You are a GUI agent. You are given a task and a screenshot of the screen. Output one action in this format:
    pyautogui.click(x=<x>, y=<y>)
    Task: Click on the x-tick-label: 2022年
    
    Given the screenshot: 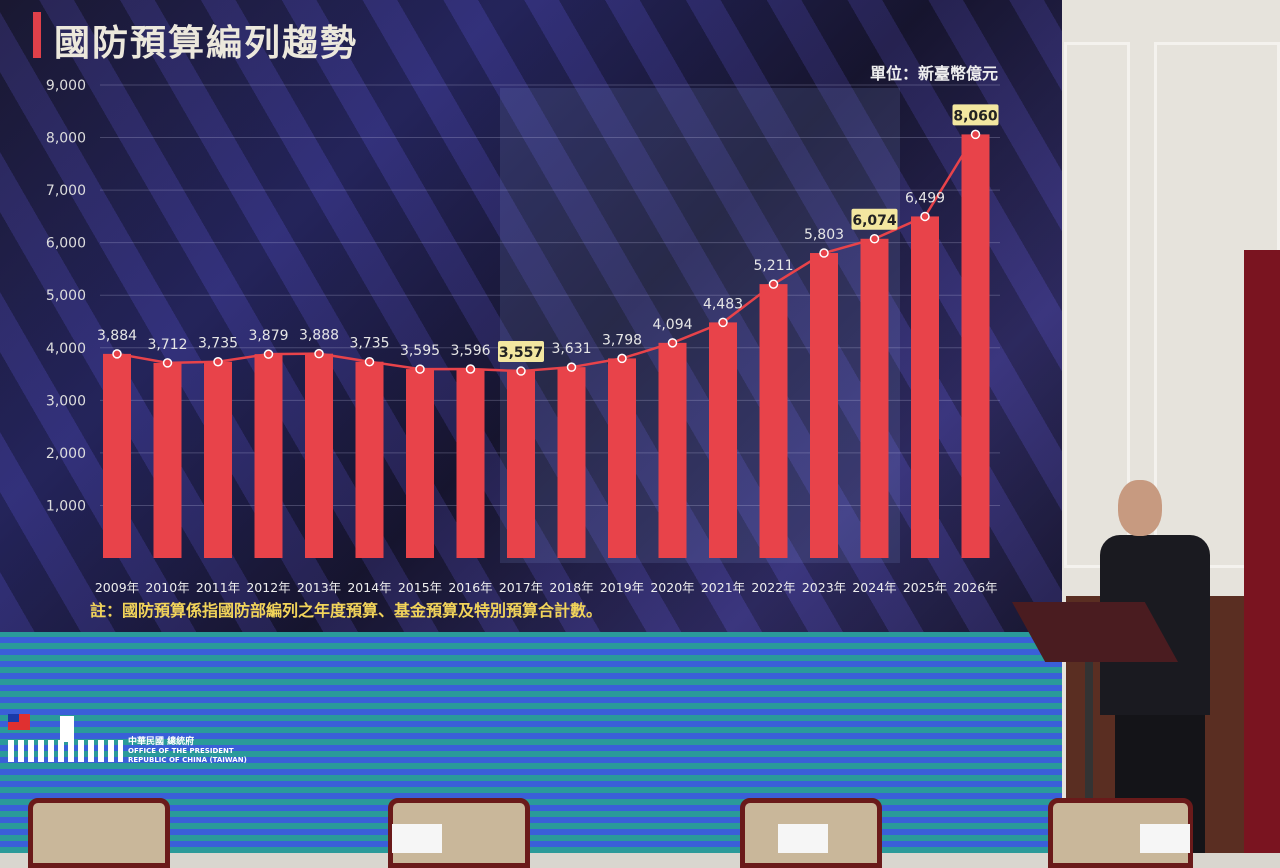 What is the action you would take?
    pyautogui.click(x=773, y=587)
    